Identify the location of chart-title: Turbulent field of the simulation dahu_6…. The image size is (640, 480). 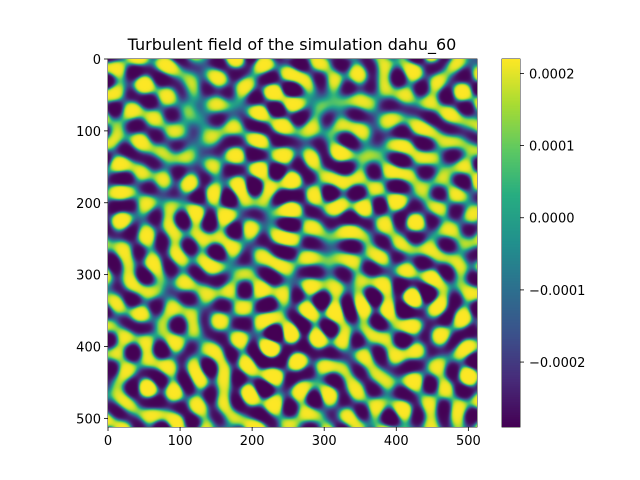
(292, 45).